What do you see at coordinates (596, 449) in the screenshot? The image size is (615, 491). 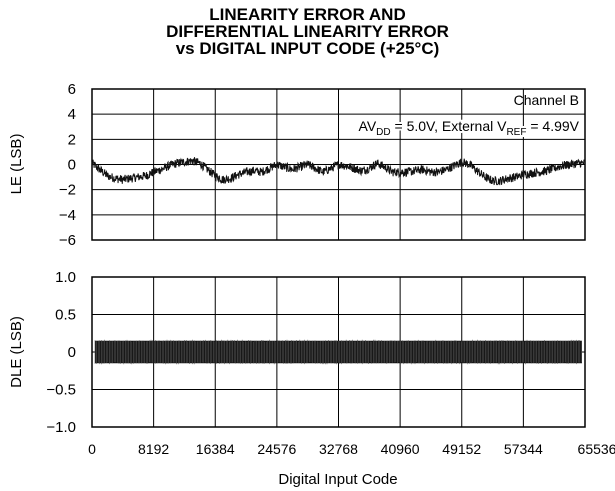 I see `x-tick-label: 65536` at bounding box center [596, 449].